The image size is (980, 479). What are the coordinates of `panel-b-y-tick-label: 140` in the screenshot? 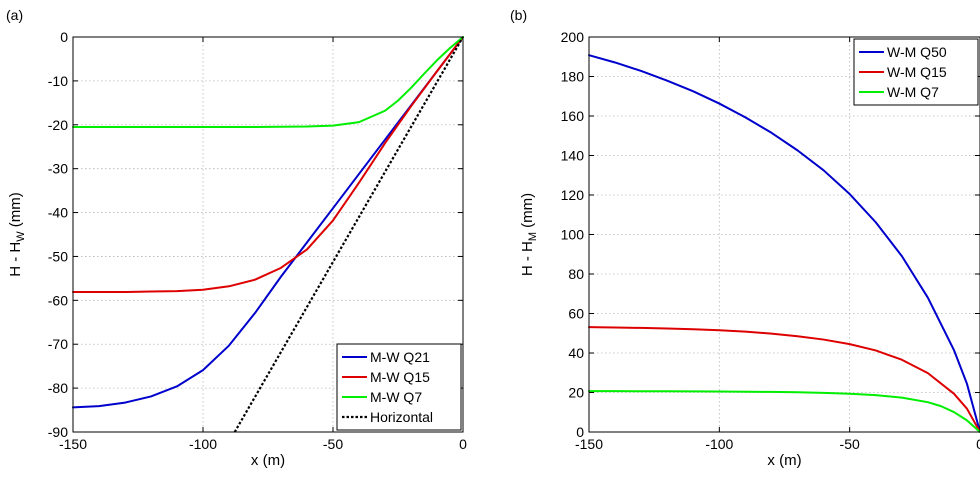 It's located at (573, 156).